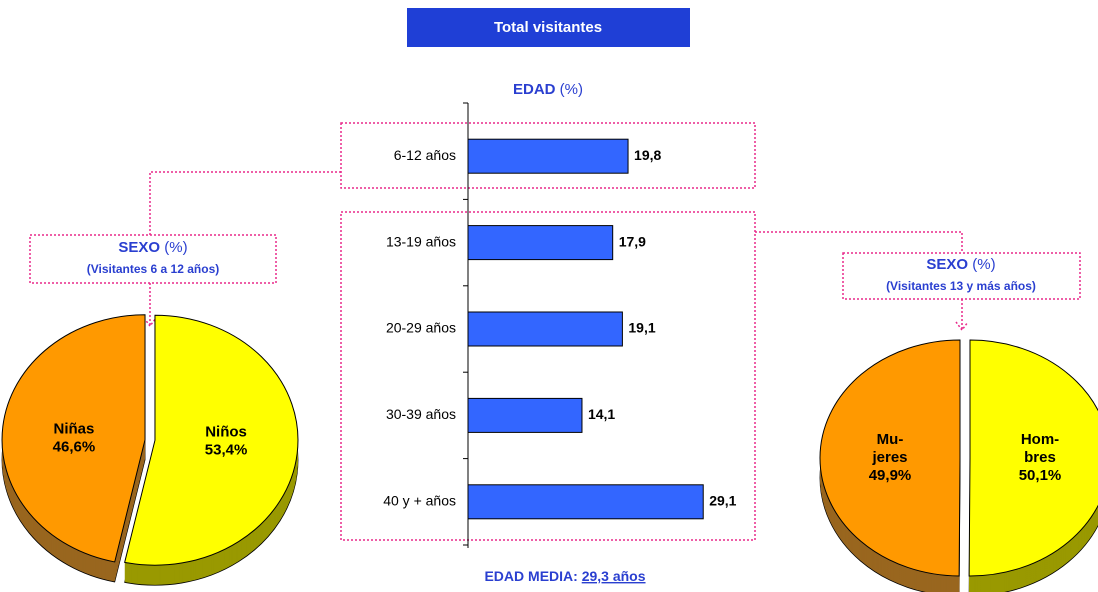  I want to click on value-label: 19,1, so click(641, 328).